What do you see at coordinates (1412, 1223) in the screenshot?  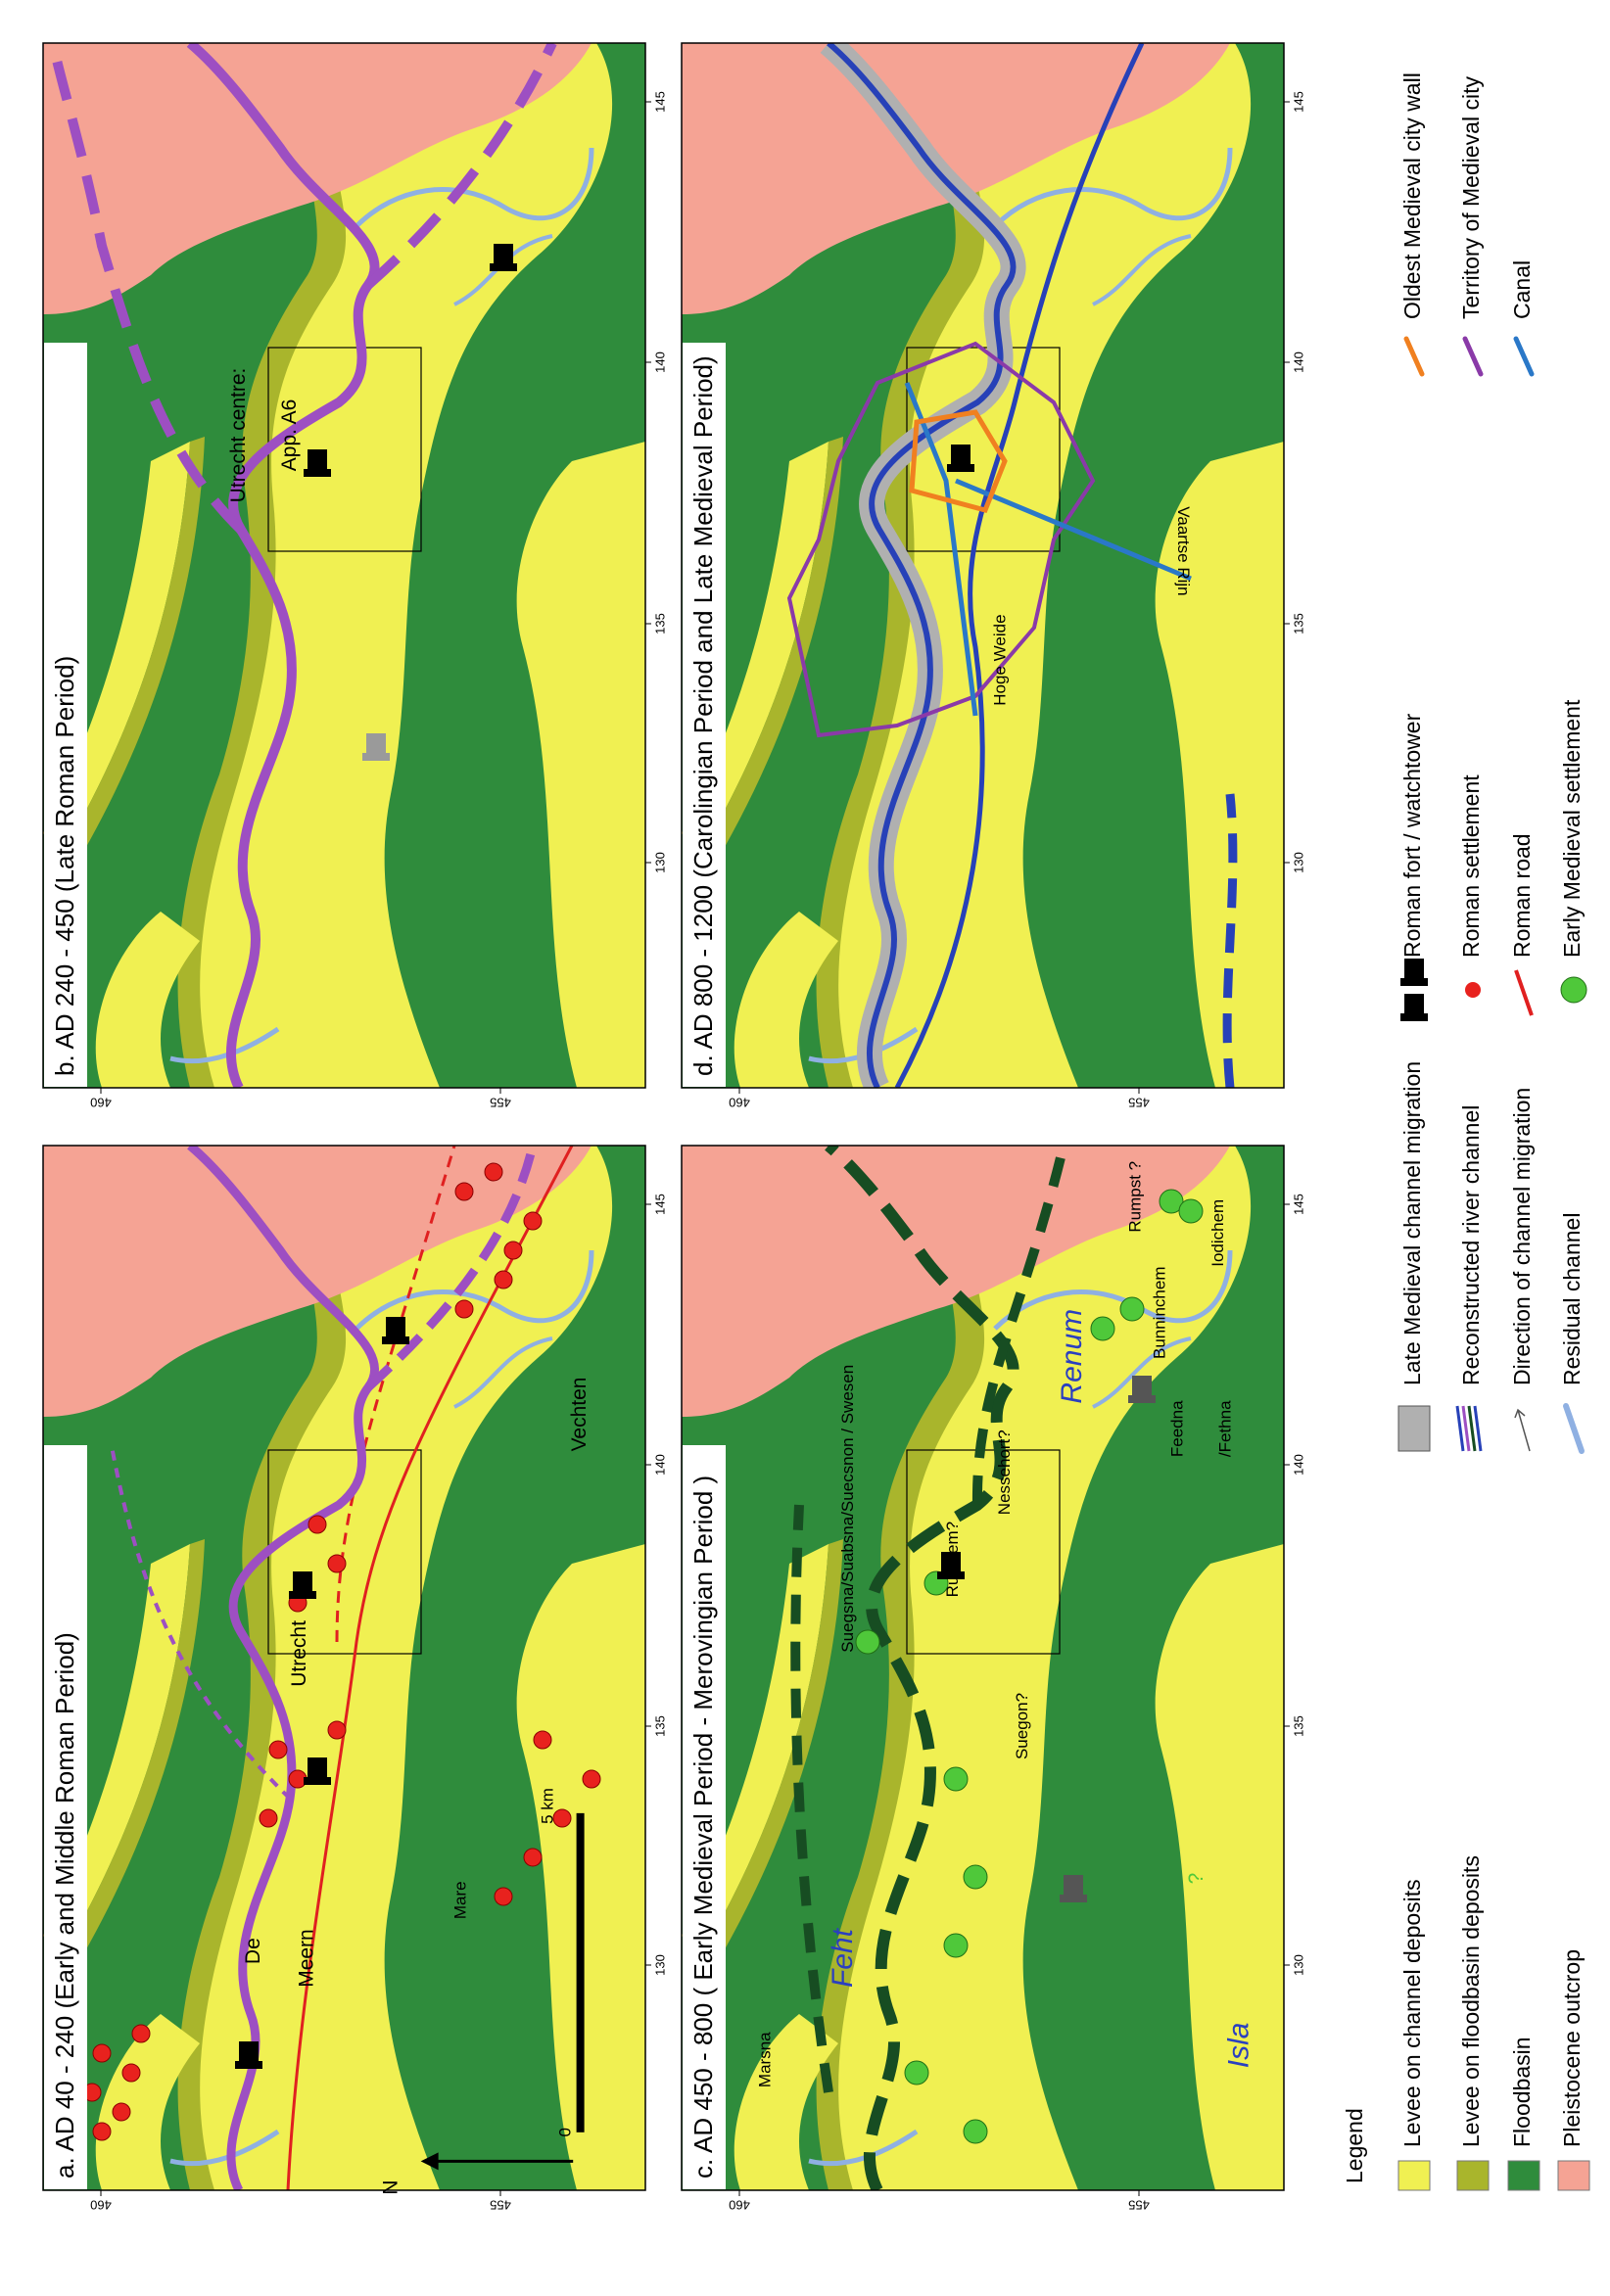 I see `legend-label: Late Medieval channel migration` at bounding box center [1412, 1223].